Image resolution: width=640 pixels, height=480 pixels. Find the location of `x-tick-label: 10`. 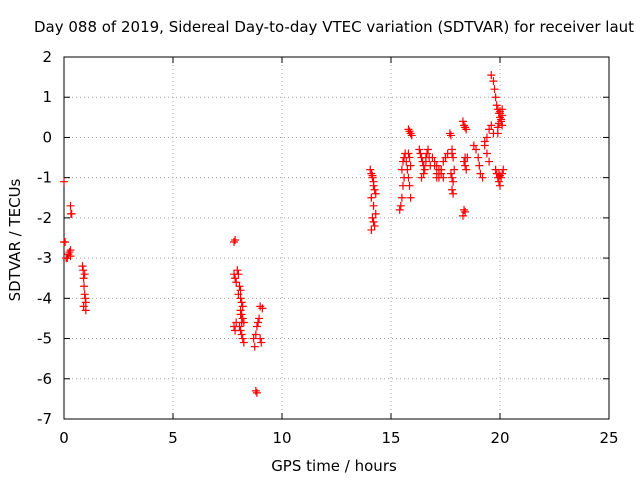

x-tick-label: 10 is located at coordinates (281, 438).